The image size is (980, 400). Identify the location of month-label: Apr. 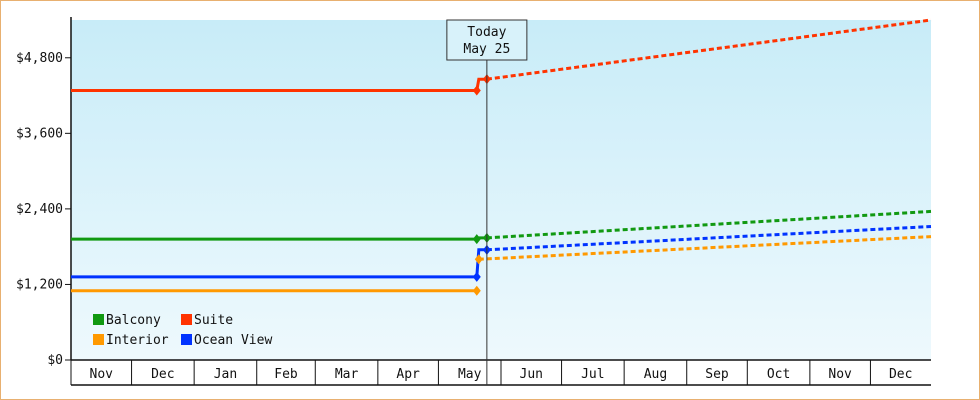
(408, 374).